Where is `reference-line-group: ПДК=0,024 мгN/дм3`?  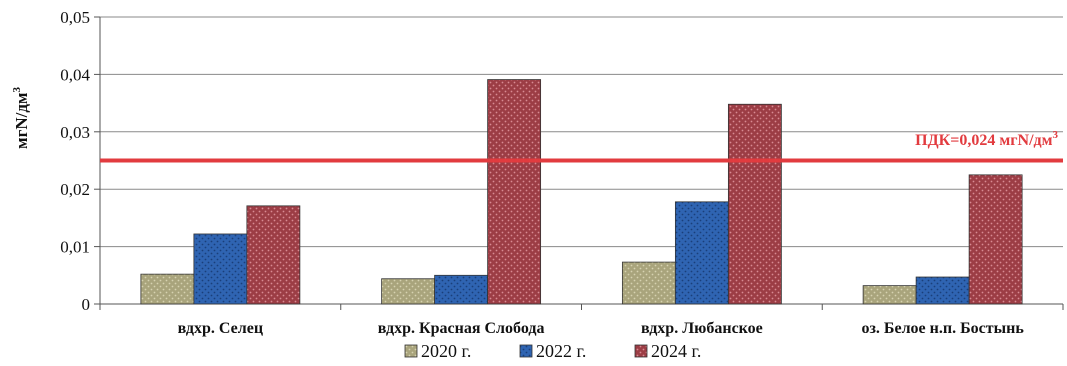
reference-line-group: ПДК=0,024 мгN/дм3 is located at coordinates (581, 146).